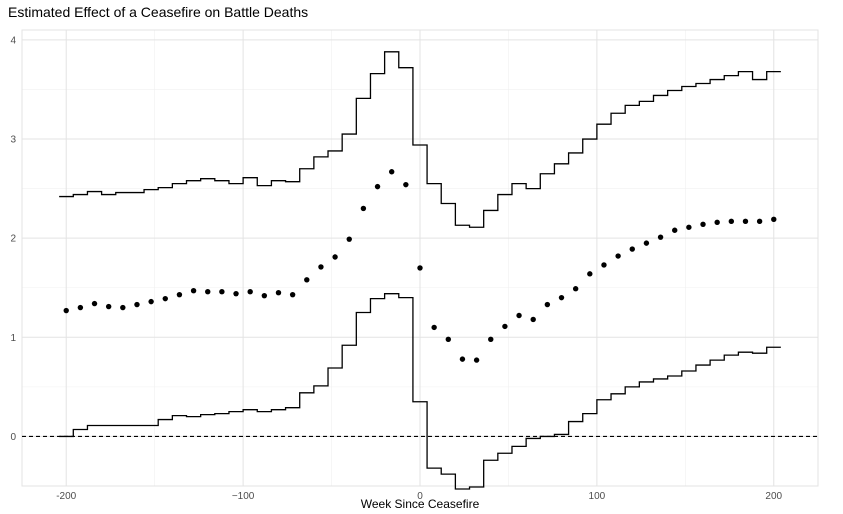  Describe the element at coordinates (773, 496) in the screenshot. I see `x-tick-label: 200` at that location.